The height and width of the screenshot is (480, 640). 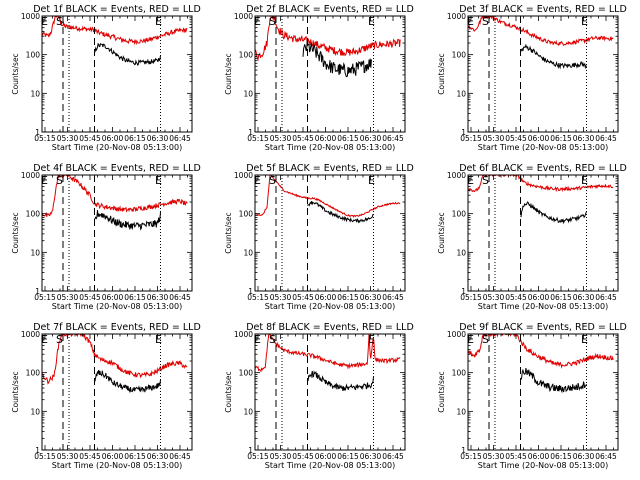 I want to click on panel-title: Det 9f BLACK = Events, RED = LLD, so click(x=543, y=327).